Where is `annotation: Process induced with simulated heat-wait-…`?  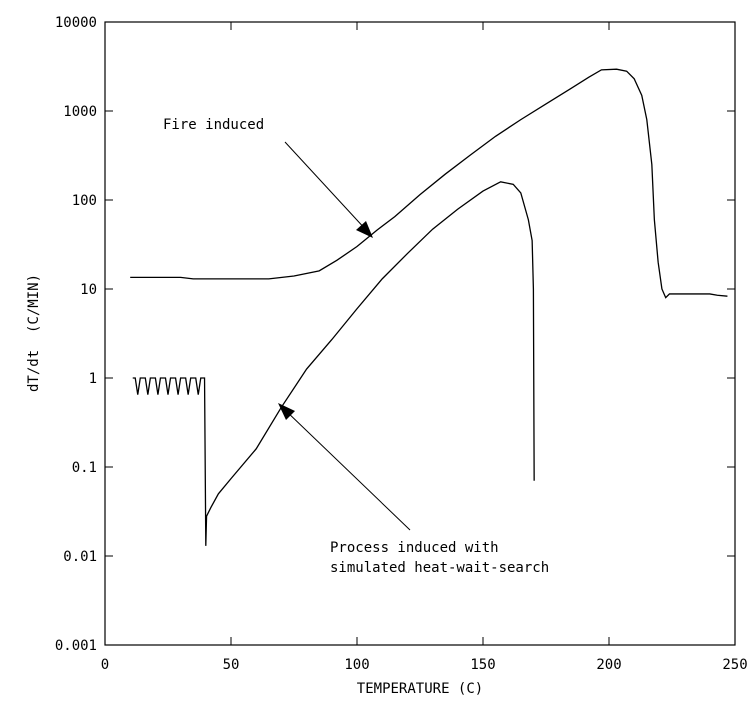
annotation: Process induced with simulated heat-wait-… is located at coordinates (439, 558).